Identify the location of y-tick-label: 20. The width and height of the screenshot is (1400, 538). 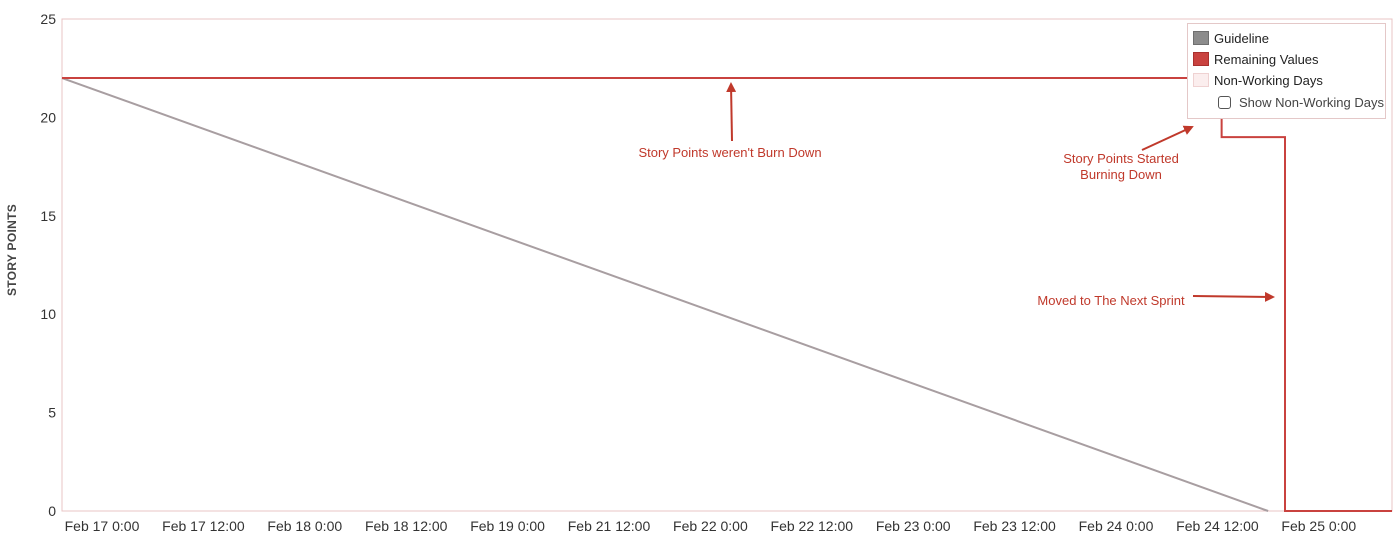
(48, 117).